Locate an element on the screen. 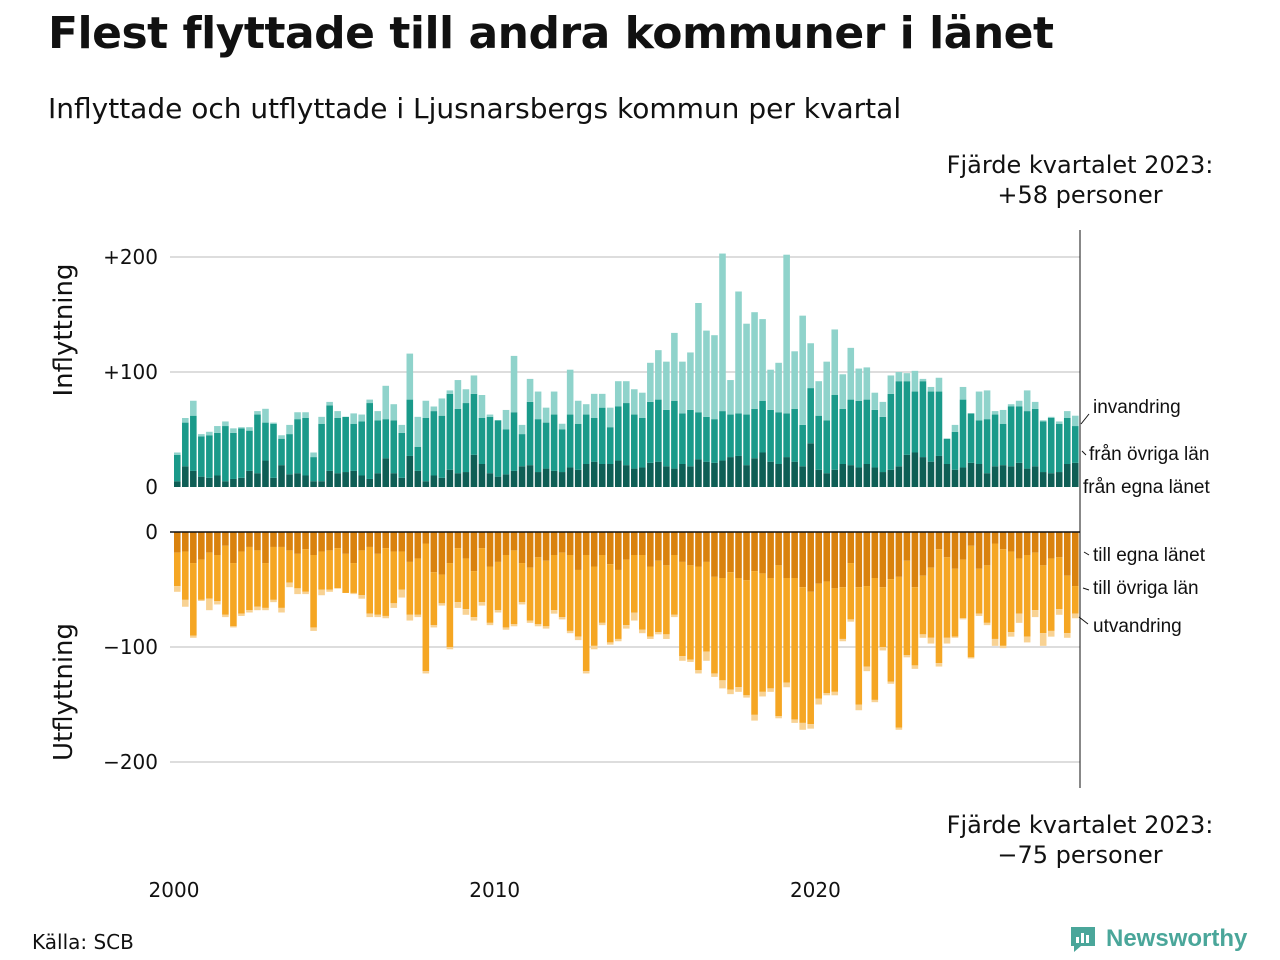 The image size is (1280, 960). top-panel-y-ticks: 0 +100 +200 is located at coordinates (130, 372).